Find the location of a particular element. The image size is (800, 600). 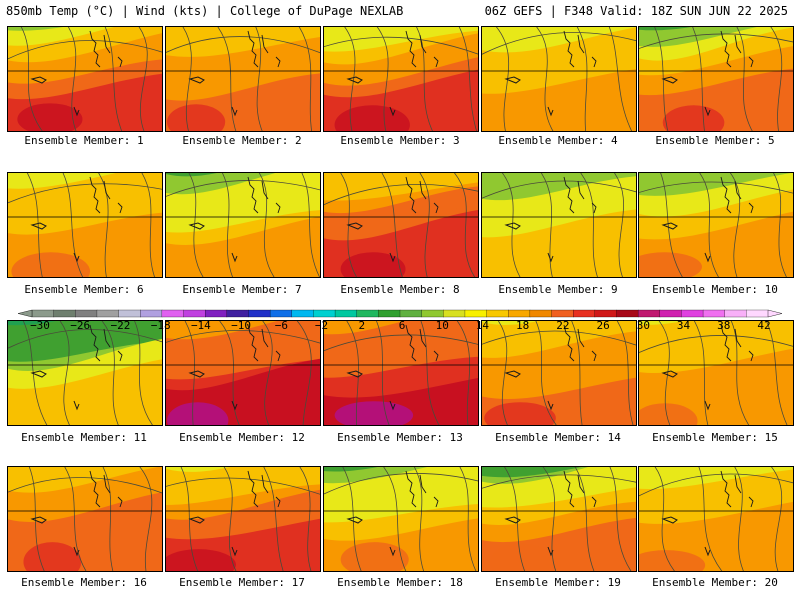

ensemble-member-label: Ensemble Member: 6 is located at coordinates (84, 289).